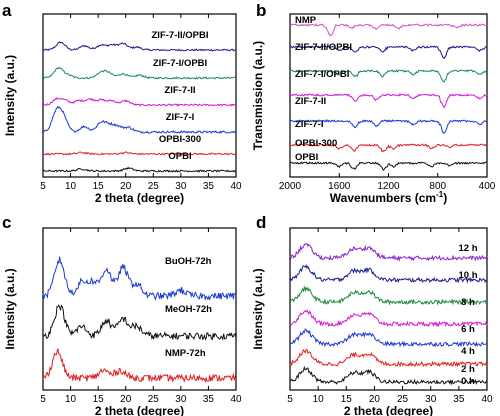 This screenshot has width=500, height=416. I want to click on x-axis-label-end: ), so click(445, 198).